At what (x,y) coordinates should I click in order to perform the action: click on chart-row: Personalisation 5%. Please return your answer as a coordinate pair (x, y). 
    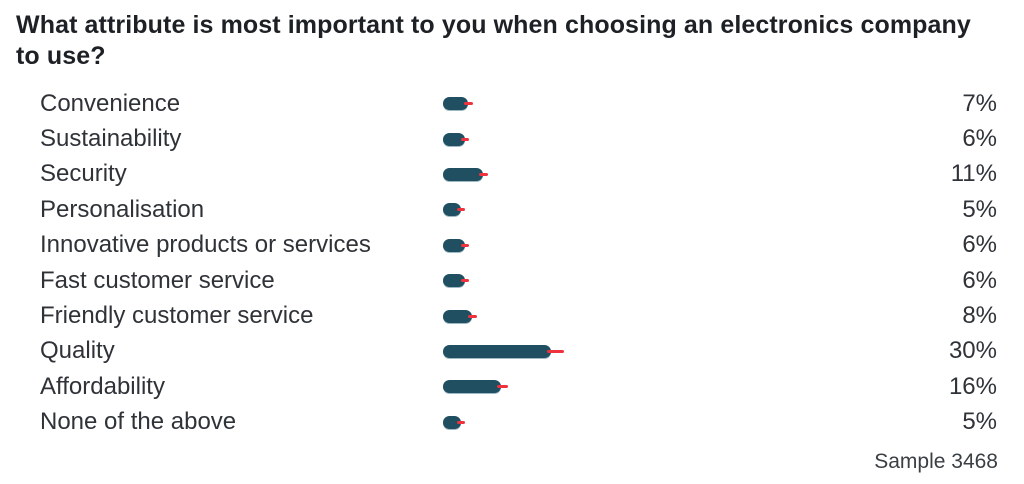
    Looking at the image, I should click on (512, 209).